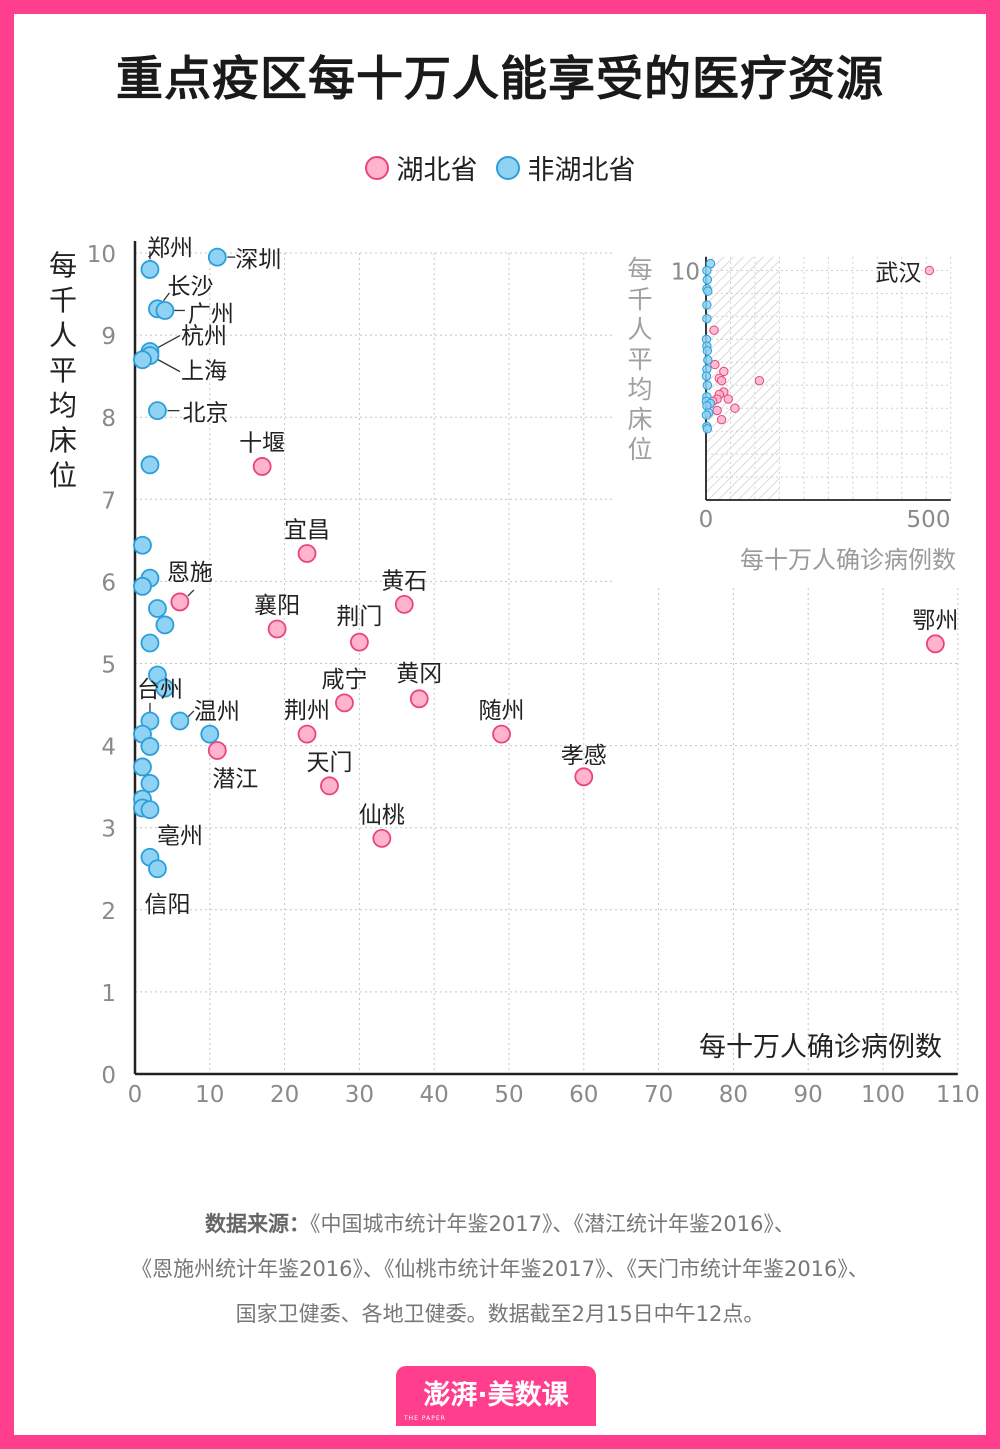 Image resolution: width=1000 pixels, height=1449 pixels. I want to click on y-tick-label: 7, so click(108, 501).